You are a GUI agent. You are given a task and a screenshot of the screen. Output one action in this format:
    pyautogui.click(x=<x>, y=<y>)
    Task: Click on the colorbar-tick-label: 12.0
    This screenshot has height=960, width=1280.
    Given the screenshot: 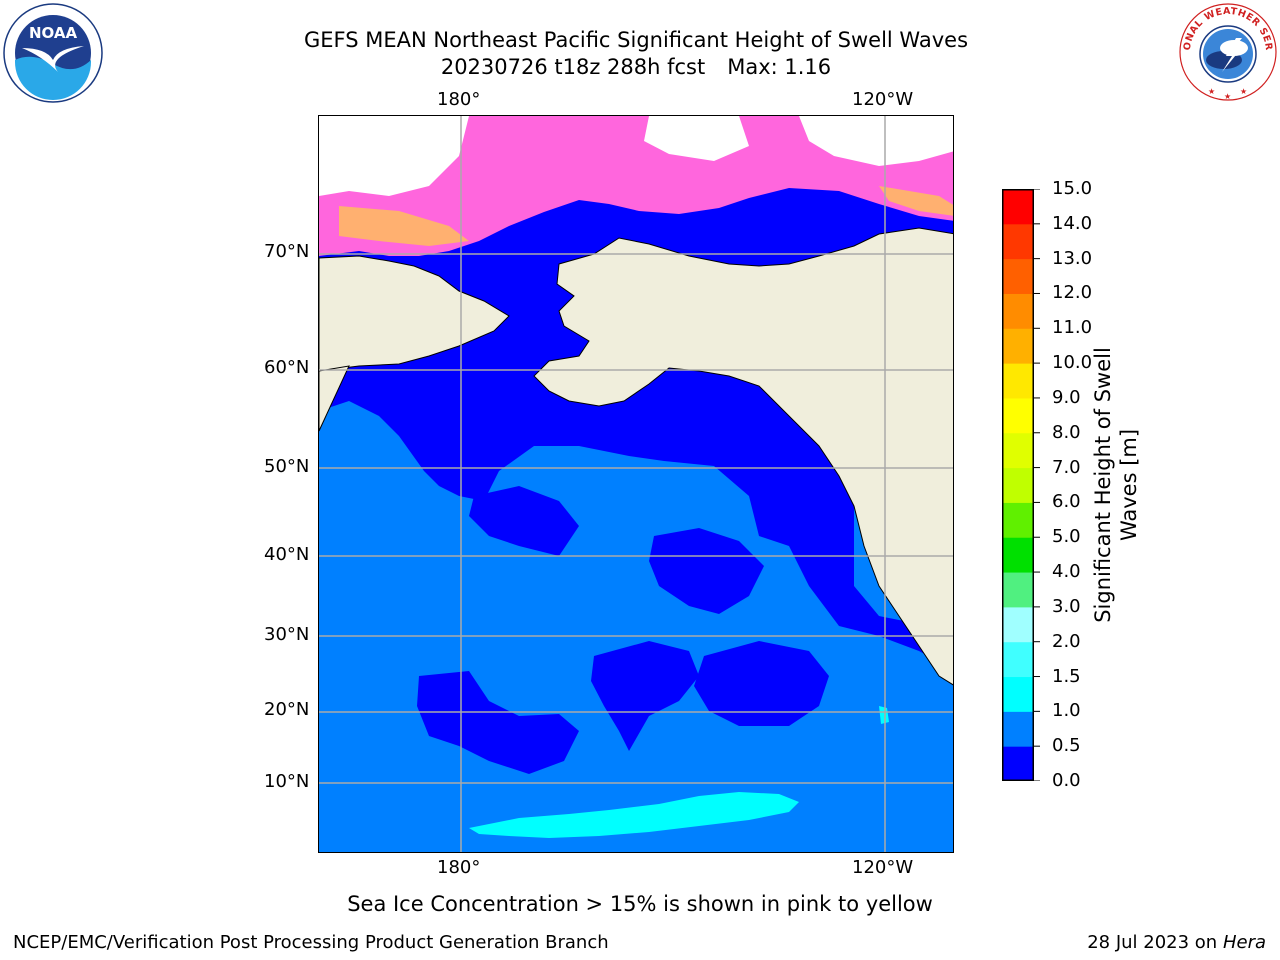 What is the action you would take?
    pyautogui.click(x=1072, y=293)
    